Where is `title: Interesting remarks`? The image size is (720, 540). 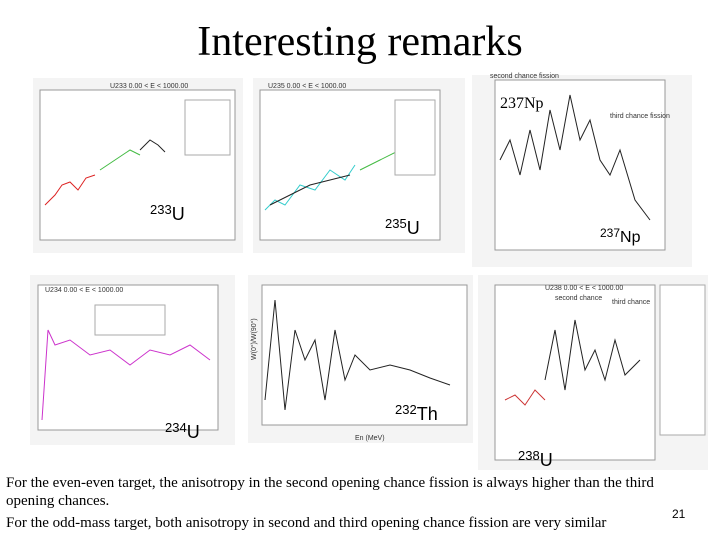 title: Interesting remarks is located at coordinates (359, 42).